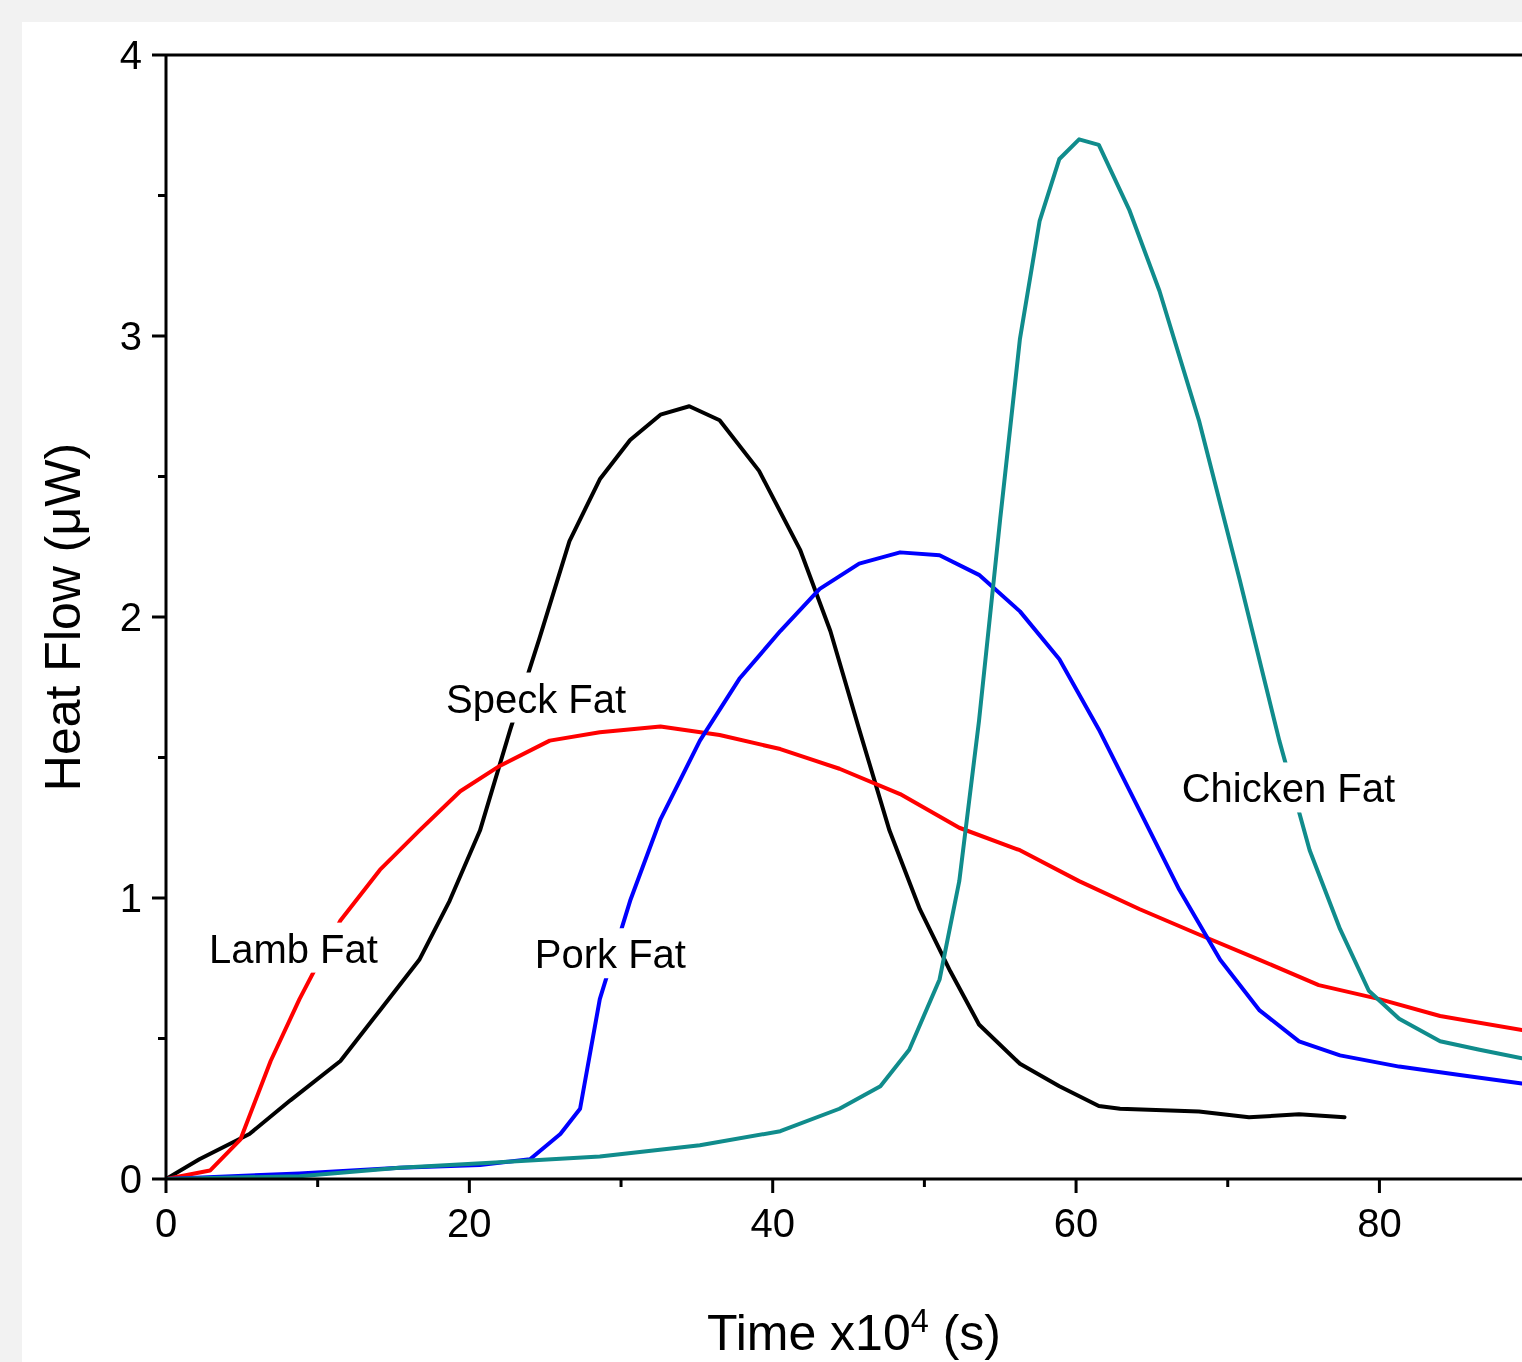 The image size is (1522, 1362). Describe the element at coordinates (130, 55) in the screenshot. I see `y-tick-label: 4` at that location.